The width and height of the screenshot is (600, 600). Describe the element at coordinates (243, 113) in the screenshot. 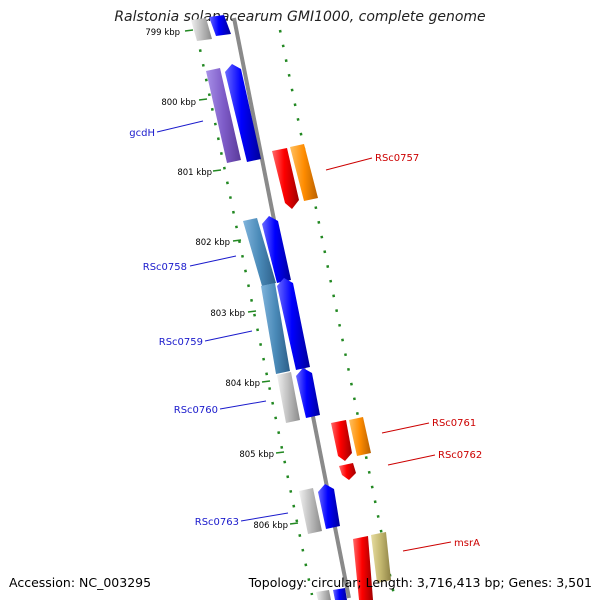

I see `gcdH-cds` at that location.